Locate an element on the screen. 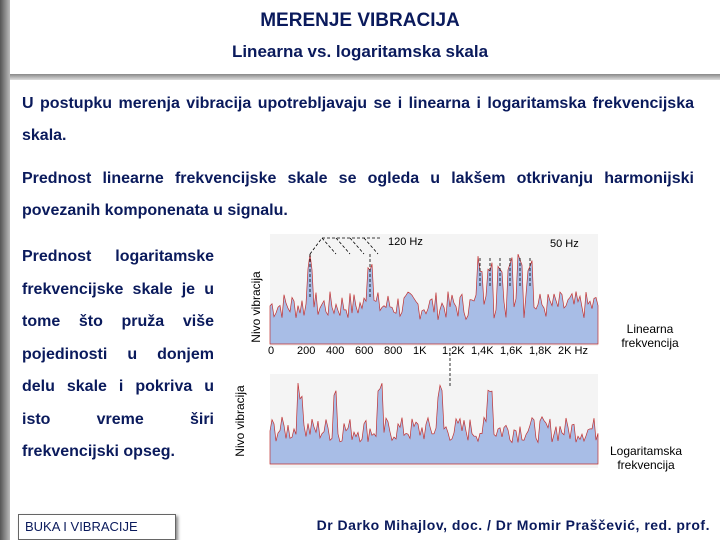 This screenshot has height=540, width=720. x-tick-label: 800 is located at coordinates (393, 351).